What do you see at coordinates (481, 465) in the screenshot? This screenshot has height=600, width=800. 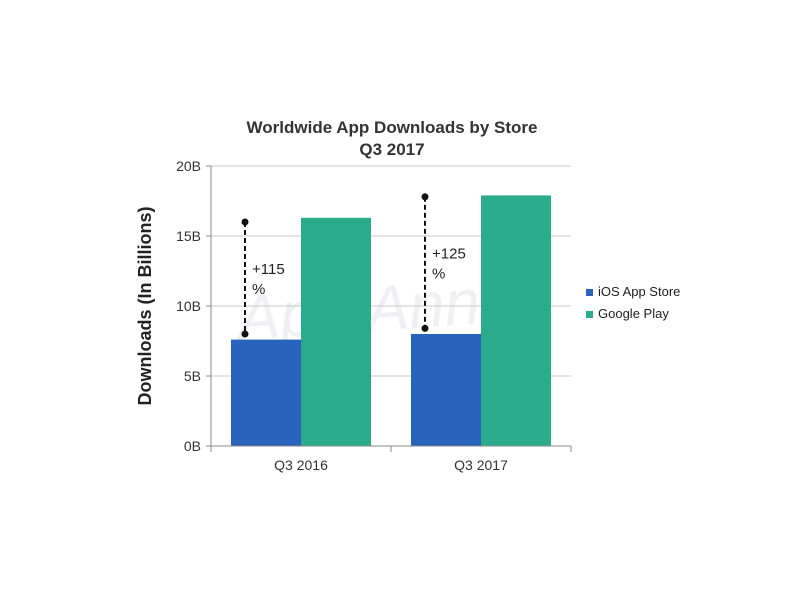 I see `x-tick-label: Q3 2017` at bounding box center [481, 465].